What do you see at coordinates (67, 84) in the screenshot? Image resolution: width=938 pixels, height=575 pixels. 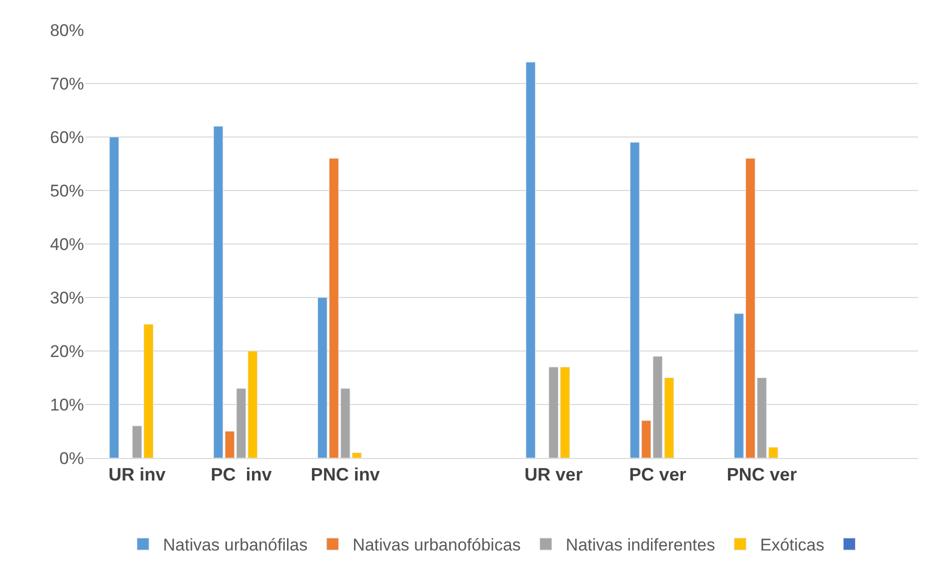 I see `y-tick-label: 70%` at bounding box center [67, 84].